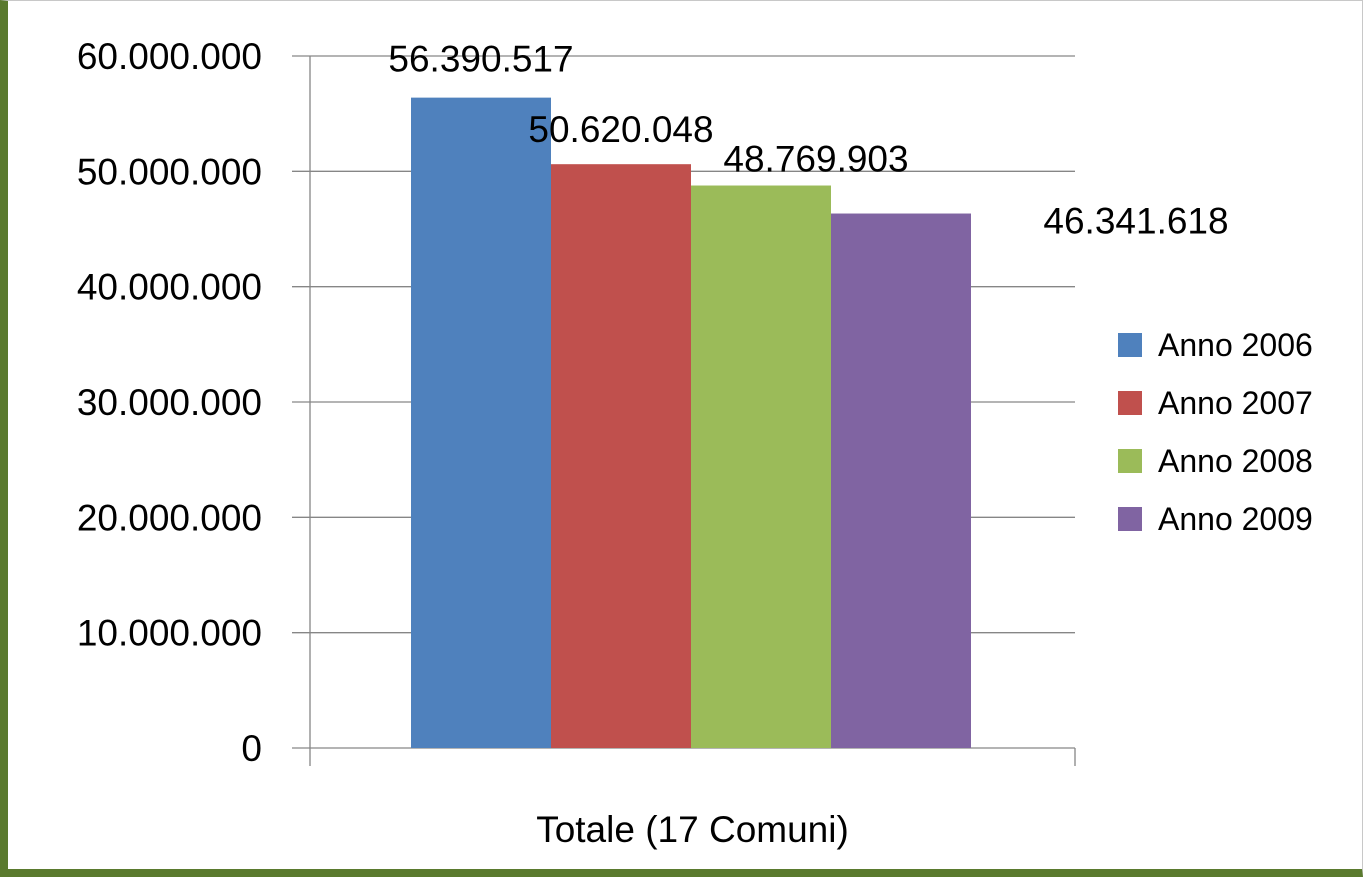  Describe the element at coordinates (1235, 345) in the screenshot. I see `legend-label: Anno 2006` at that location.